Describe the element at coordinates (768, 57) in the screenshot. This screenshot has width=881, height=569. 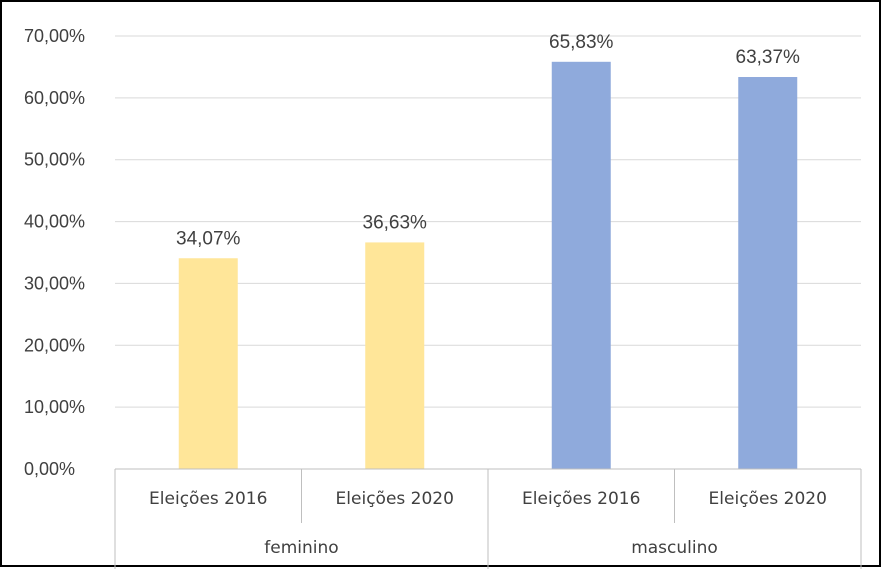
I see `data-label: 63,37%` at that location.